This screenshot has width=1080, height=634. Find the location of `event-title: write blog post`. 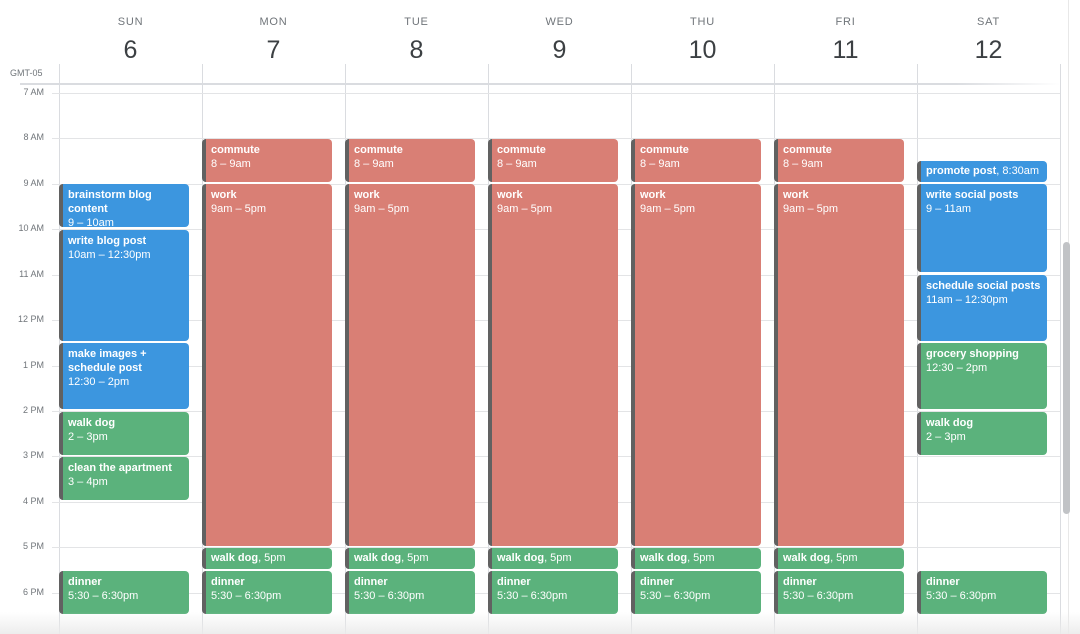

event-title: write blog post is located at coordinates (107, 241).